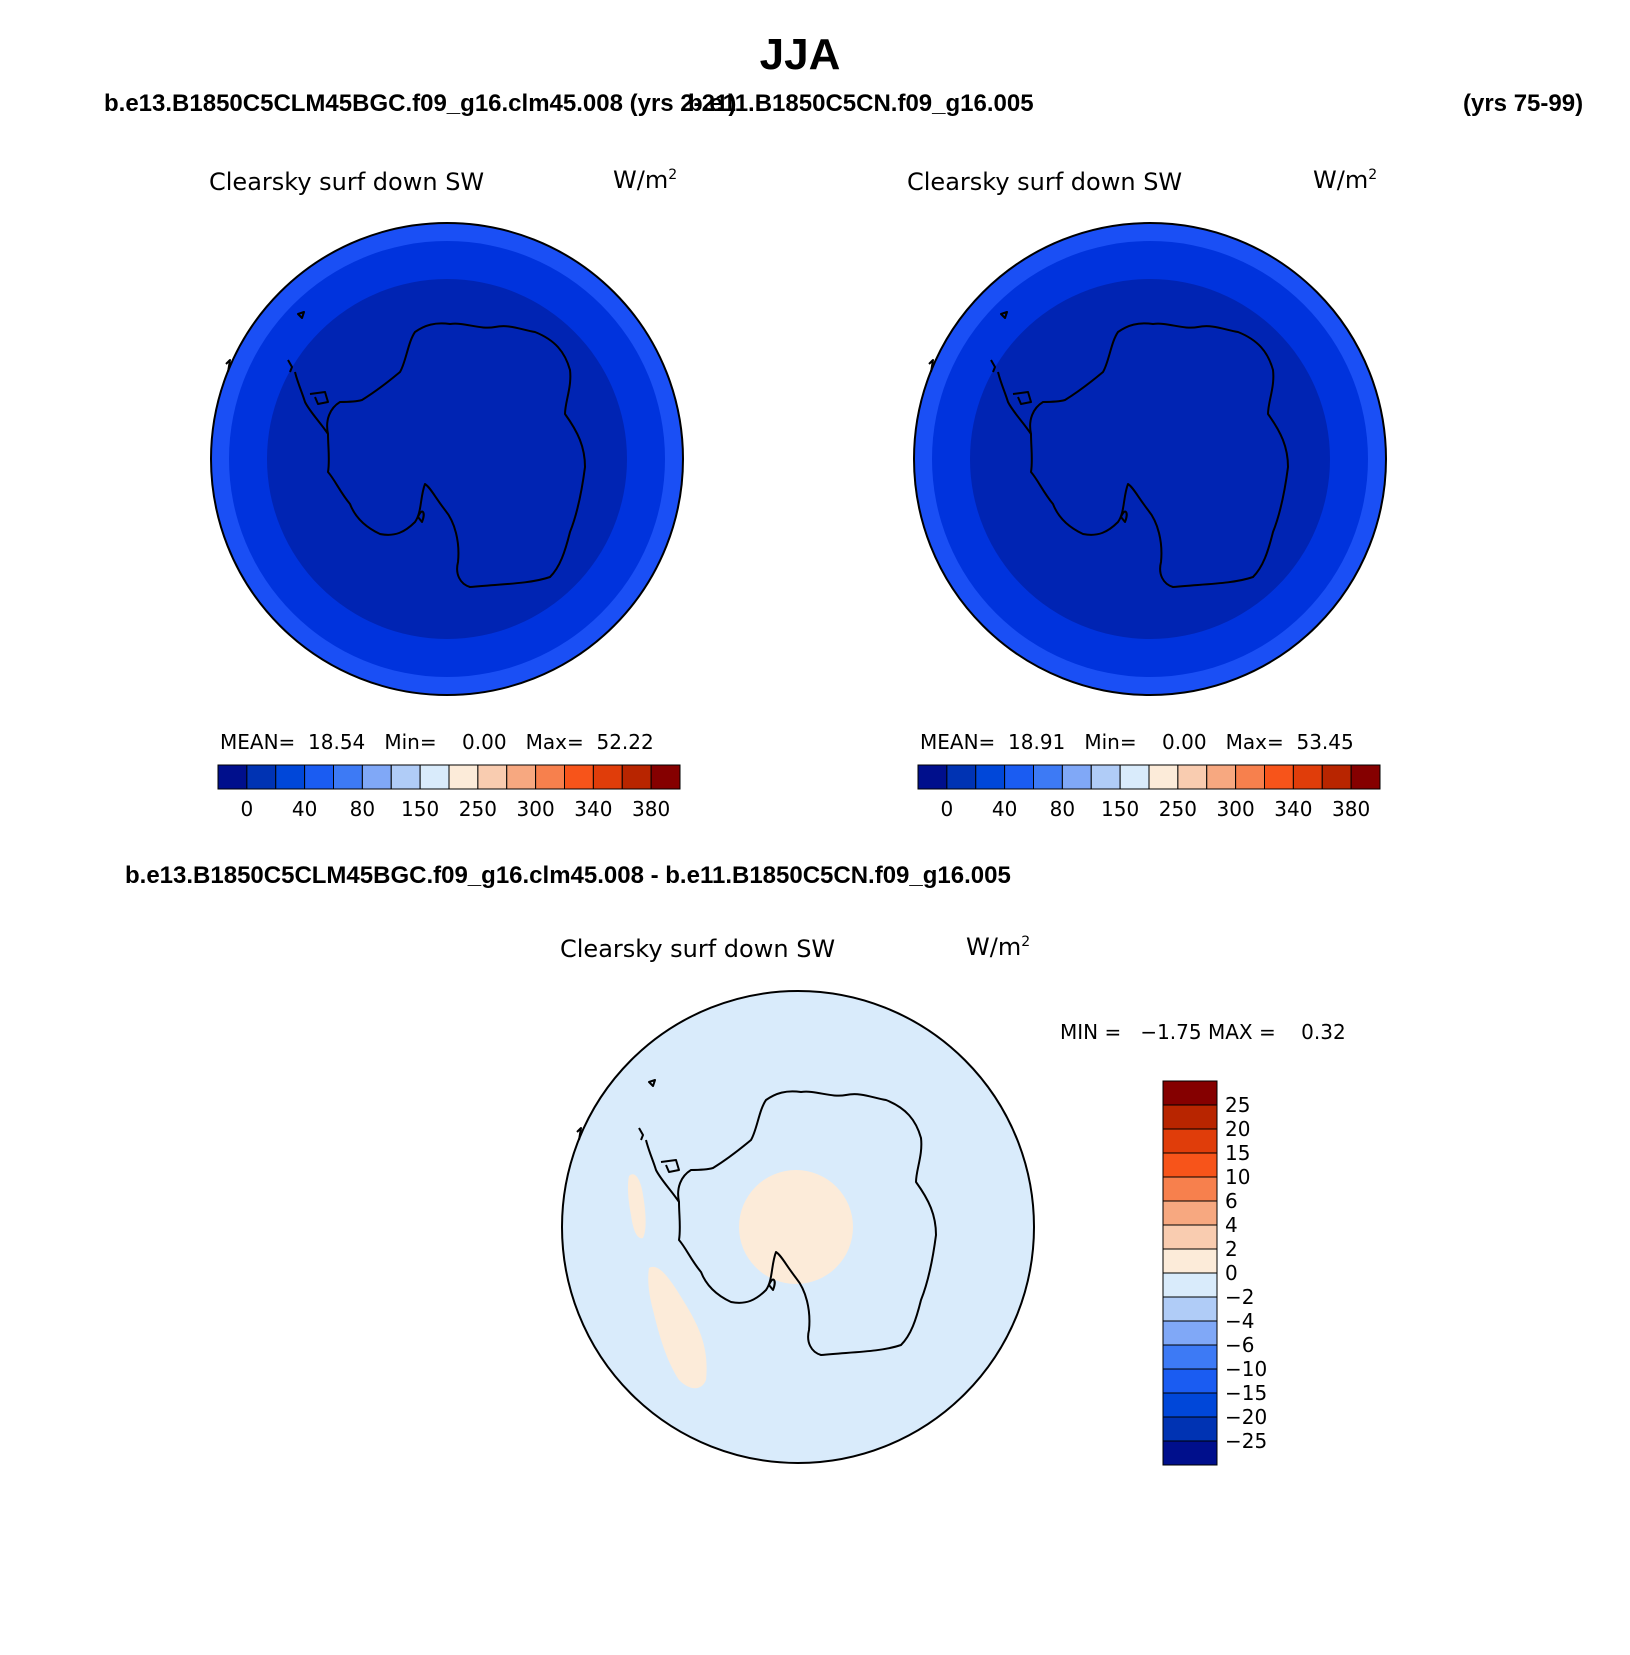  Describe the element at coordinates (800, 54) in the screenshot. I see `season-title: JJA` at that location.